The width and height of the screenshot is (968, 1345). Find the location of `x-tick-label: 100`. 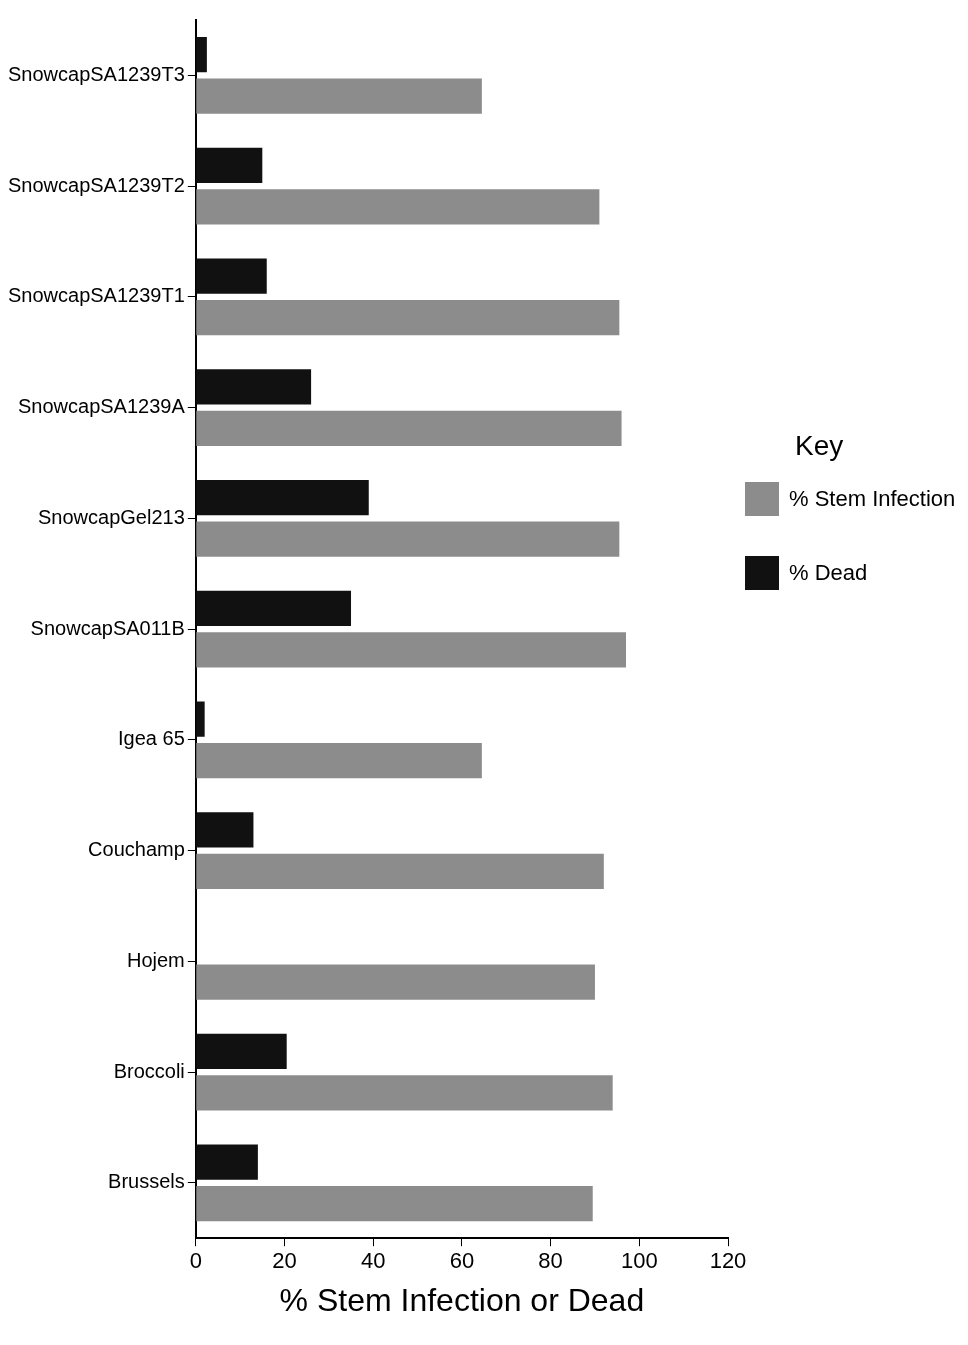

x-tick-label: 100 is located at coordinates (639, 1261).